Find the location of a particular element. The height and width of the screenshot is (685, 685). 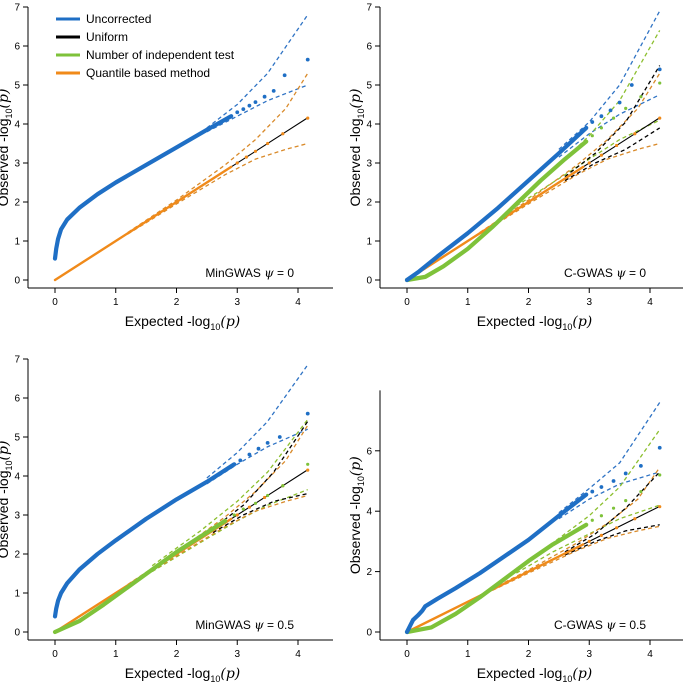

method-label: C-GWAS is located at coordinates (590, 273).